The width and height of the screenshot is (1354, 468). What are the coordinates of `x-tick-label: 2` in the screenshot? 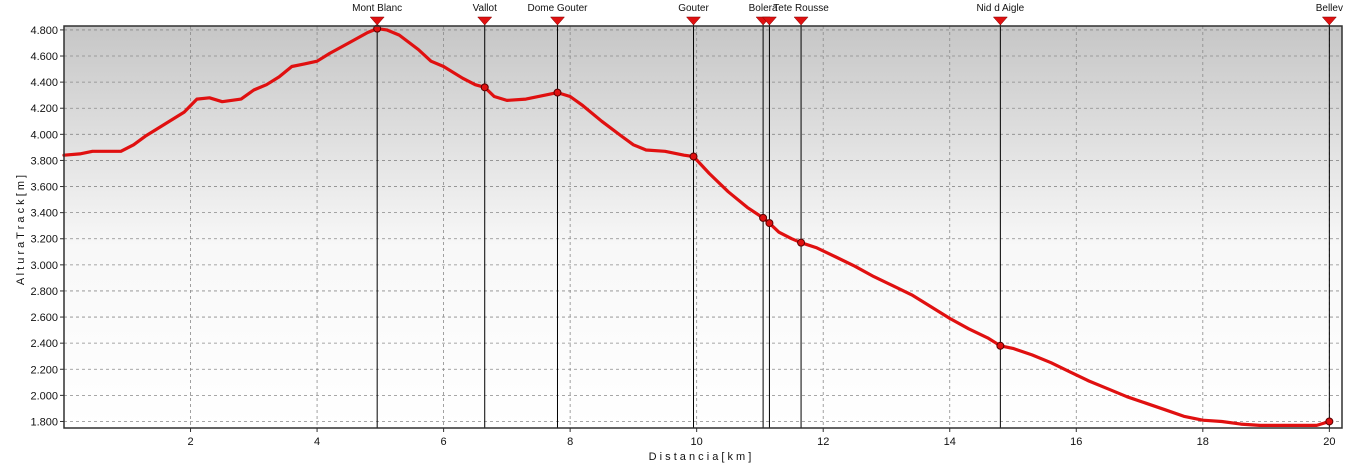 It's located at (190, 442).